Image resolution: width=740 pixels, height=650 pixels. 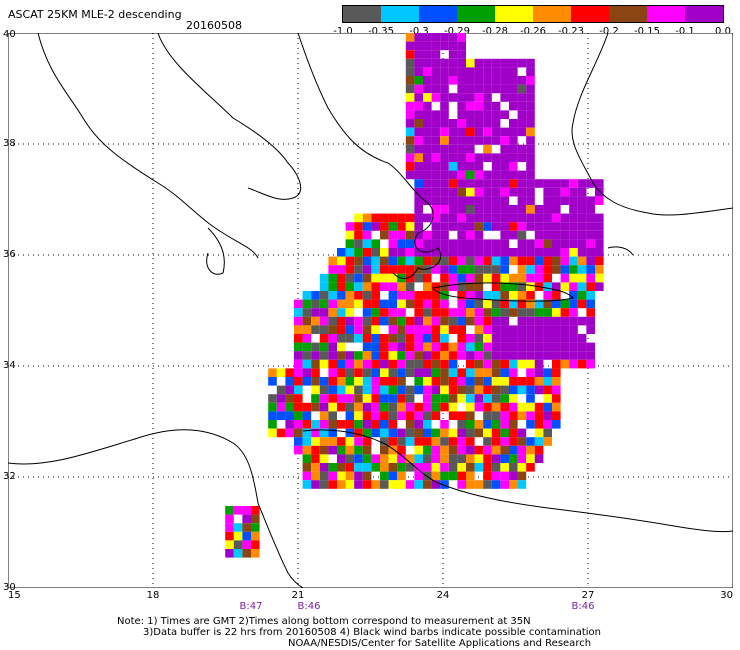 What do you see at coordinates (214, 25) in the screenshot?
I see `map-date: 20160508` at bounding box center [214, 25].